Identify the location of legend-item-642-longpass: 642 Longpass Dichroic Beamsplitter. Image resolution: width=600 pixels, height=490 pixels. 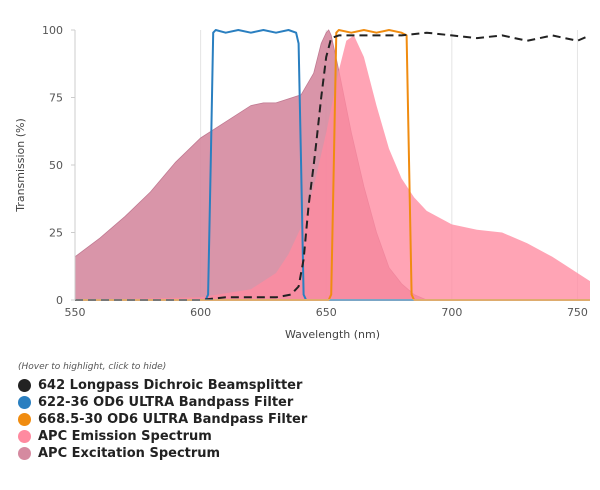
(298, 385).